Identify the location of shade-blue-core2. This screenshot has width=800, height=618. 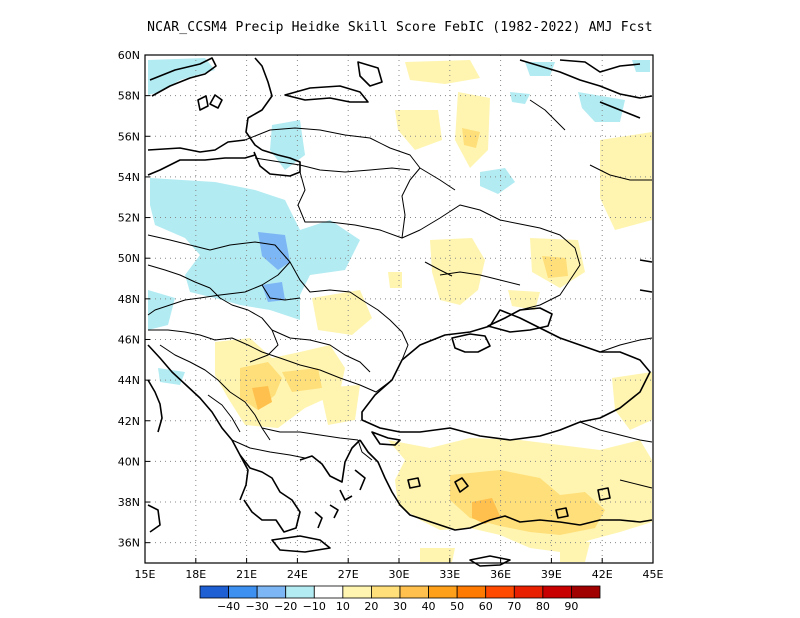
(273, 292).